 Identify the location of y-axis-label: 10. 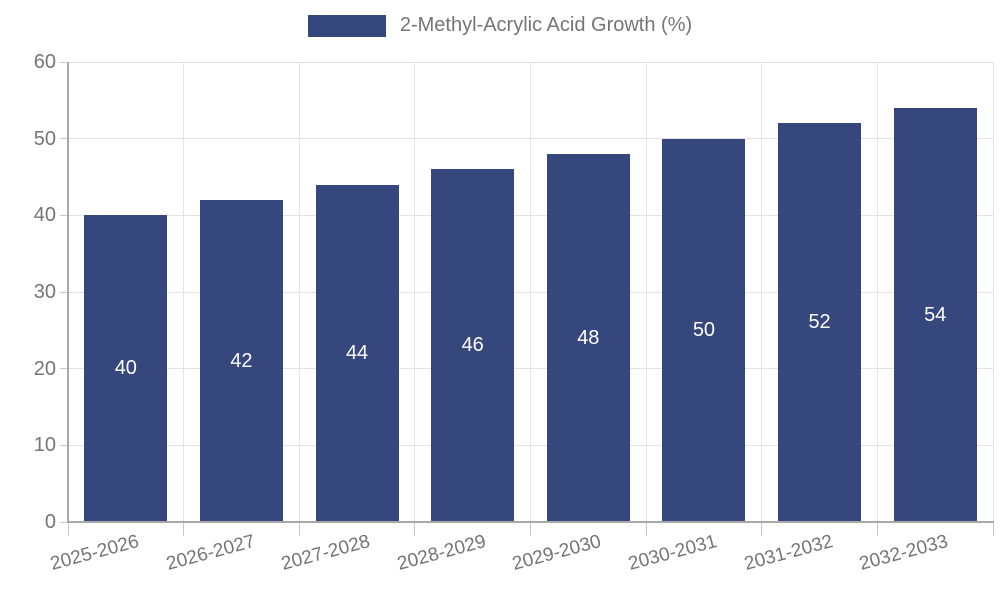
(44, 445).